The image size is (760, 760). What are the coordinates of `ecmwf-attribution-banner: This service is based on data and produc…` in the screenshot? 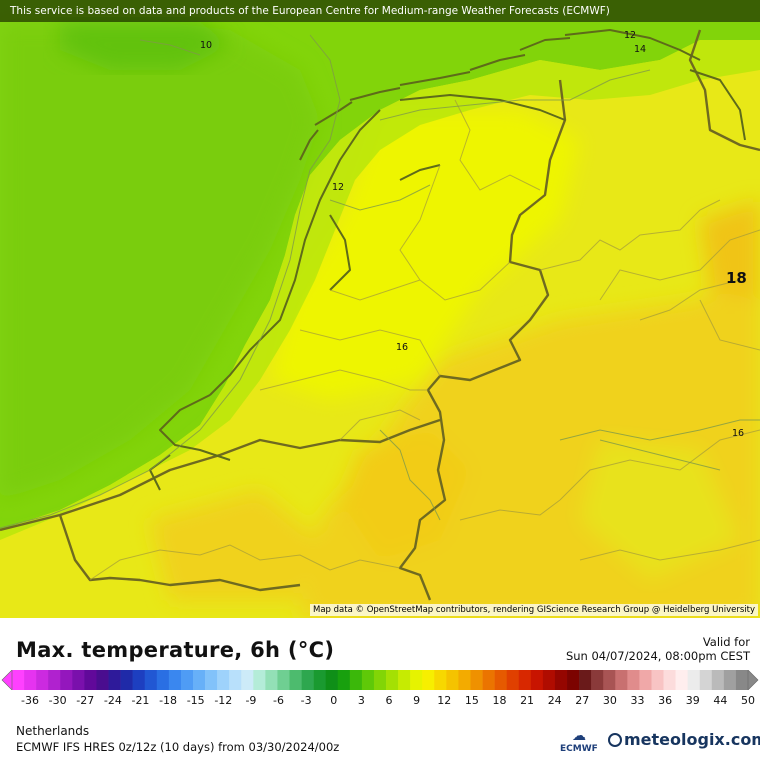 It's located at (380, 11).